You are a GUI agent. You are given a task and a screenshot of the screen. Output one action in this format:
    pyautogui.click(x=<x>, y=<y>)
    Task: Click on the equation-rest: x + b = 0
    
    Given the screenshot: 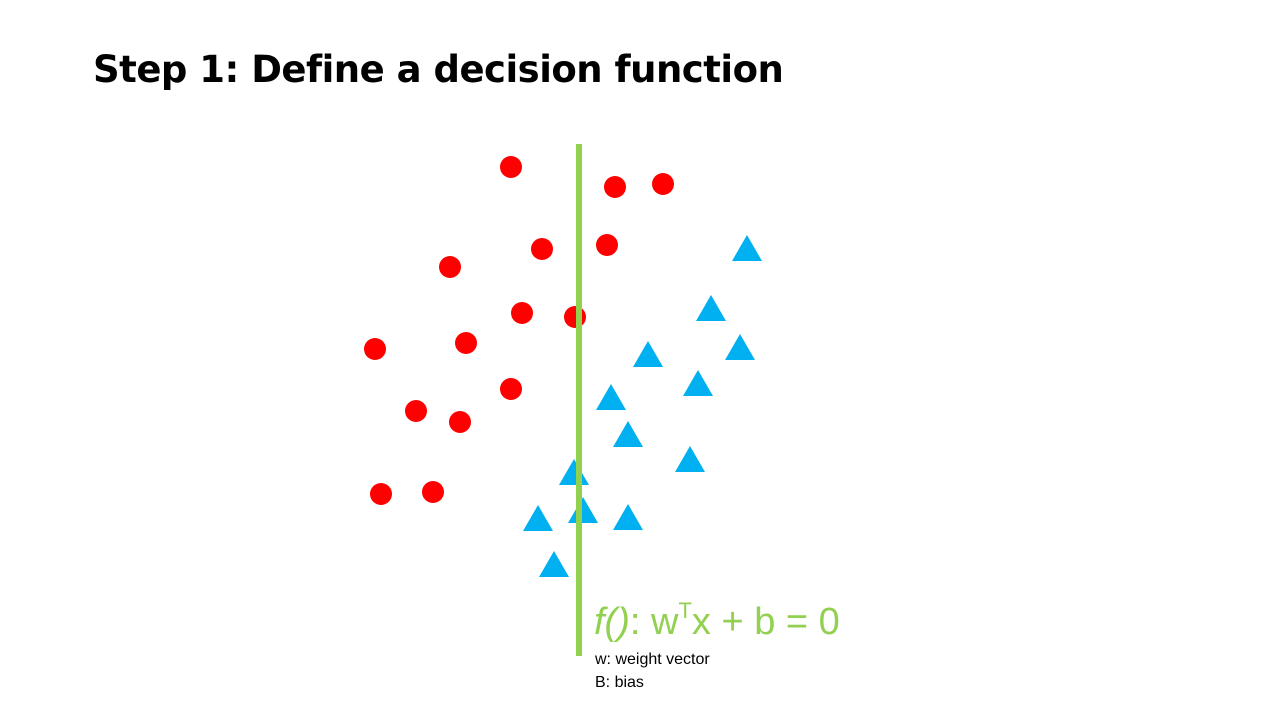 What is the action you would take?
    pyautogui.click(x=765, y=622)
    